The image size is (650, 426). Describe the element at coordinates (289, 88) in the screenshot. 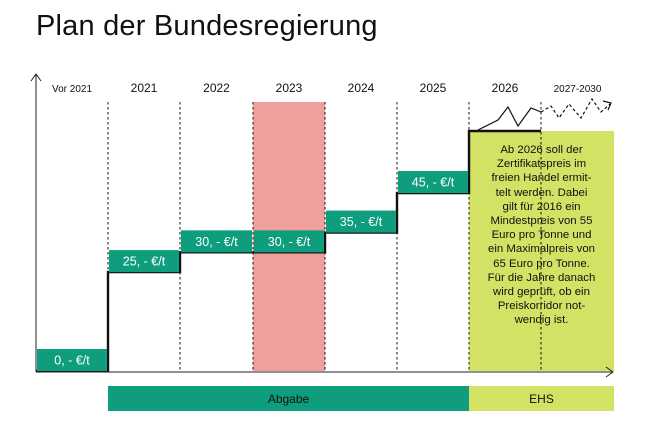

I see `year-label-2023: 2023` at that location.